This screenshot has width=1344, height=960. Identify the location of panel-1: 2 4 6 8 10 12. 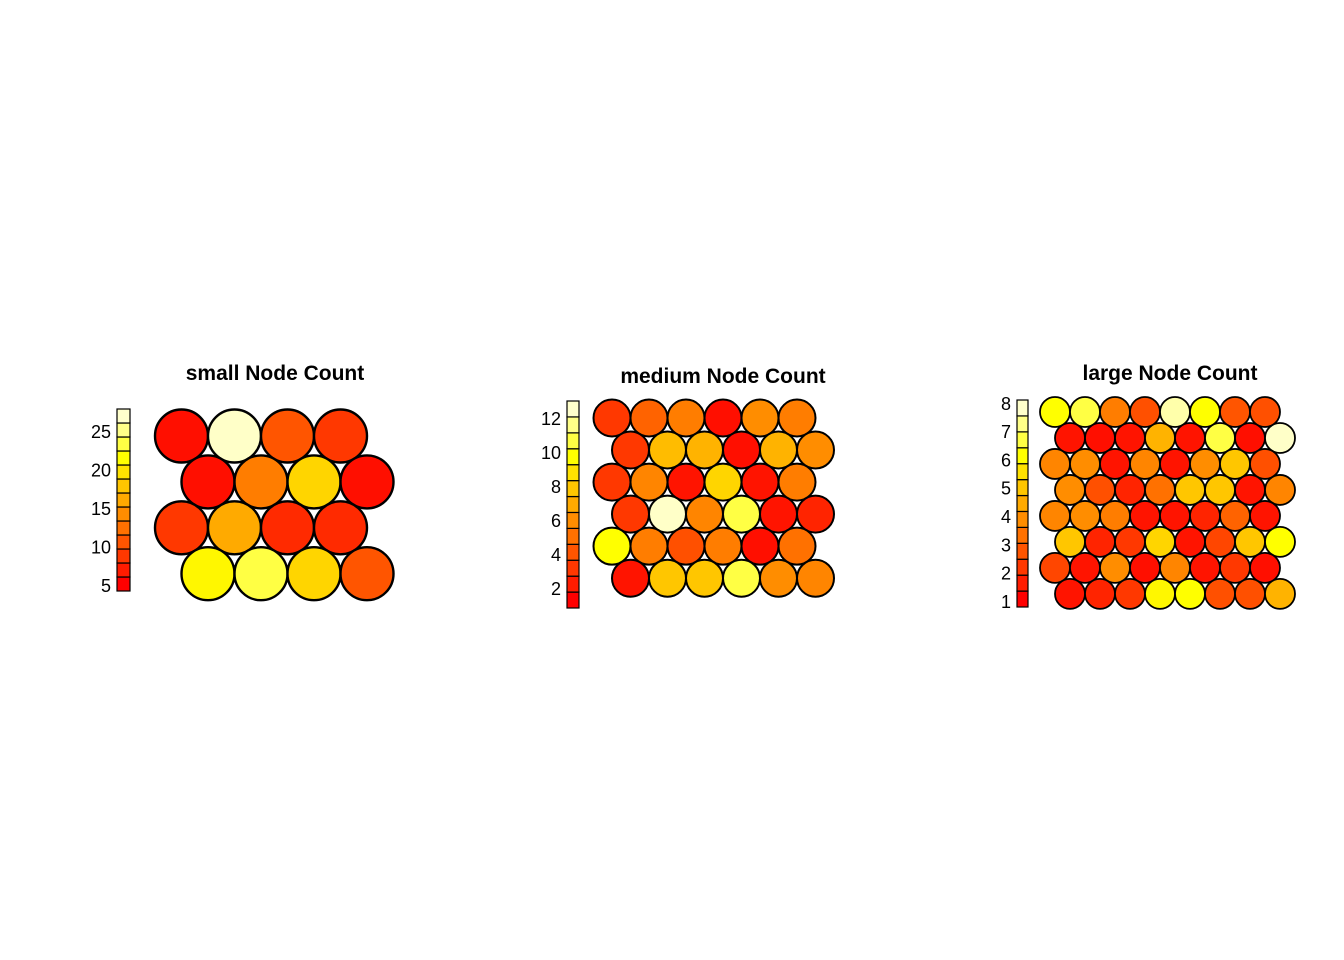
(688, 503).